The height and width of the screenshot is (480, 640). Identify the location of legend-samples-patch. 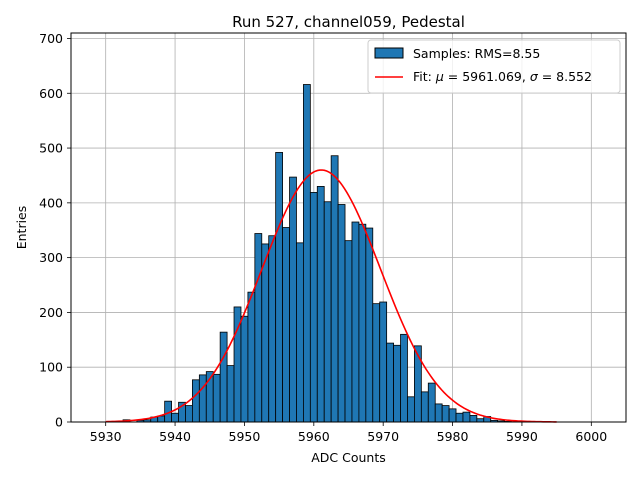
(389, 53).